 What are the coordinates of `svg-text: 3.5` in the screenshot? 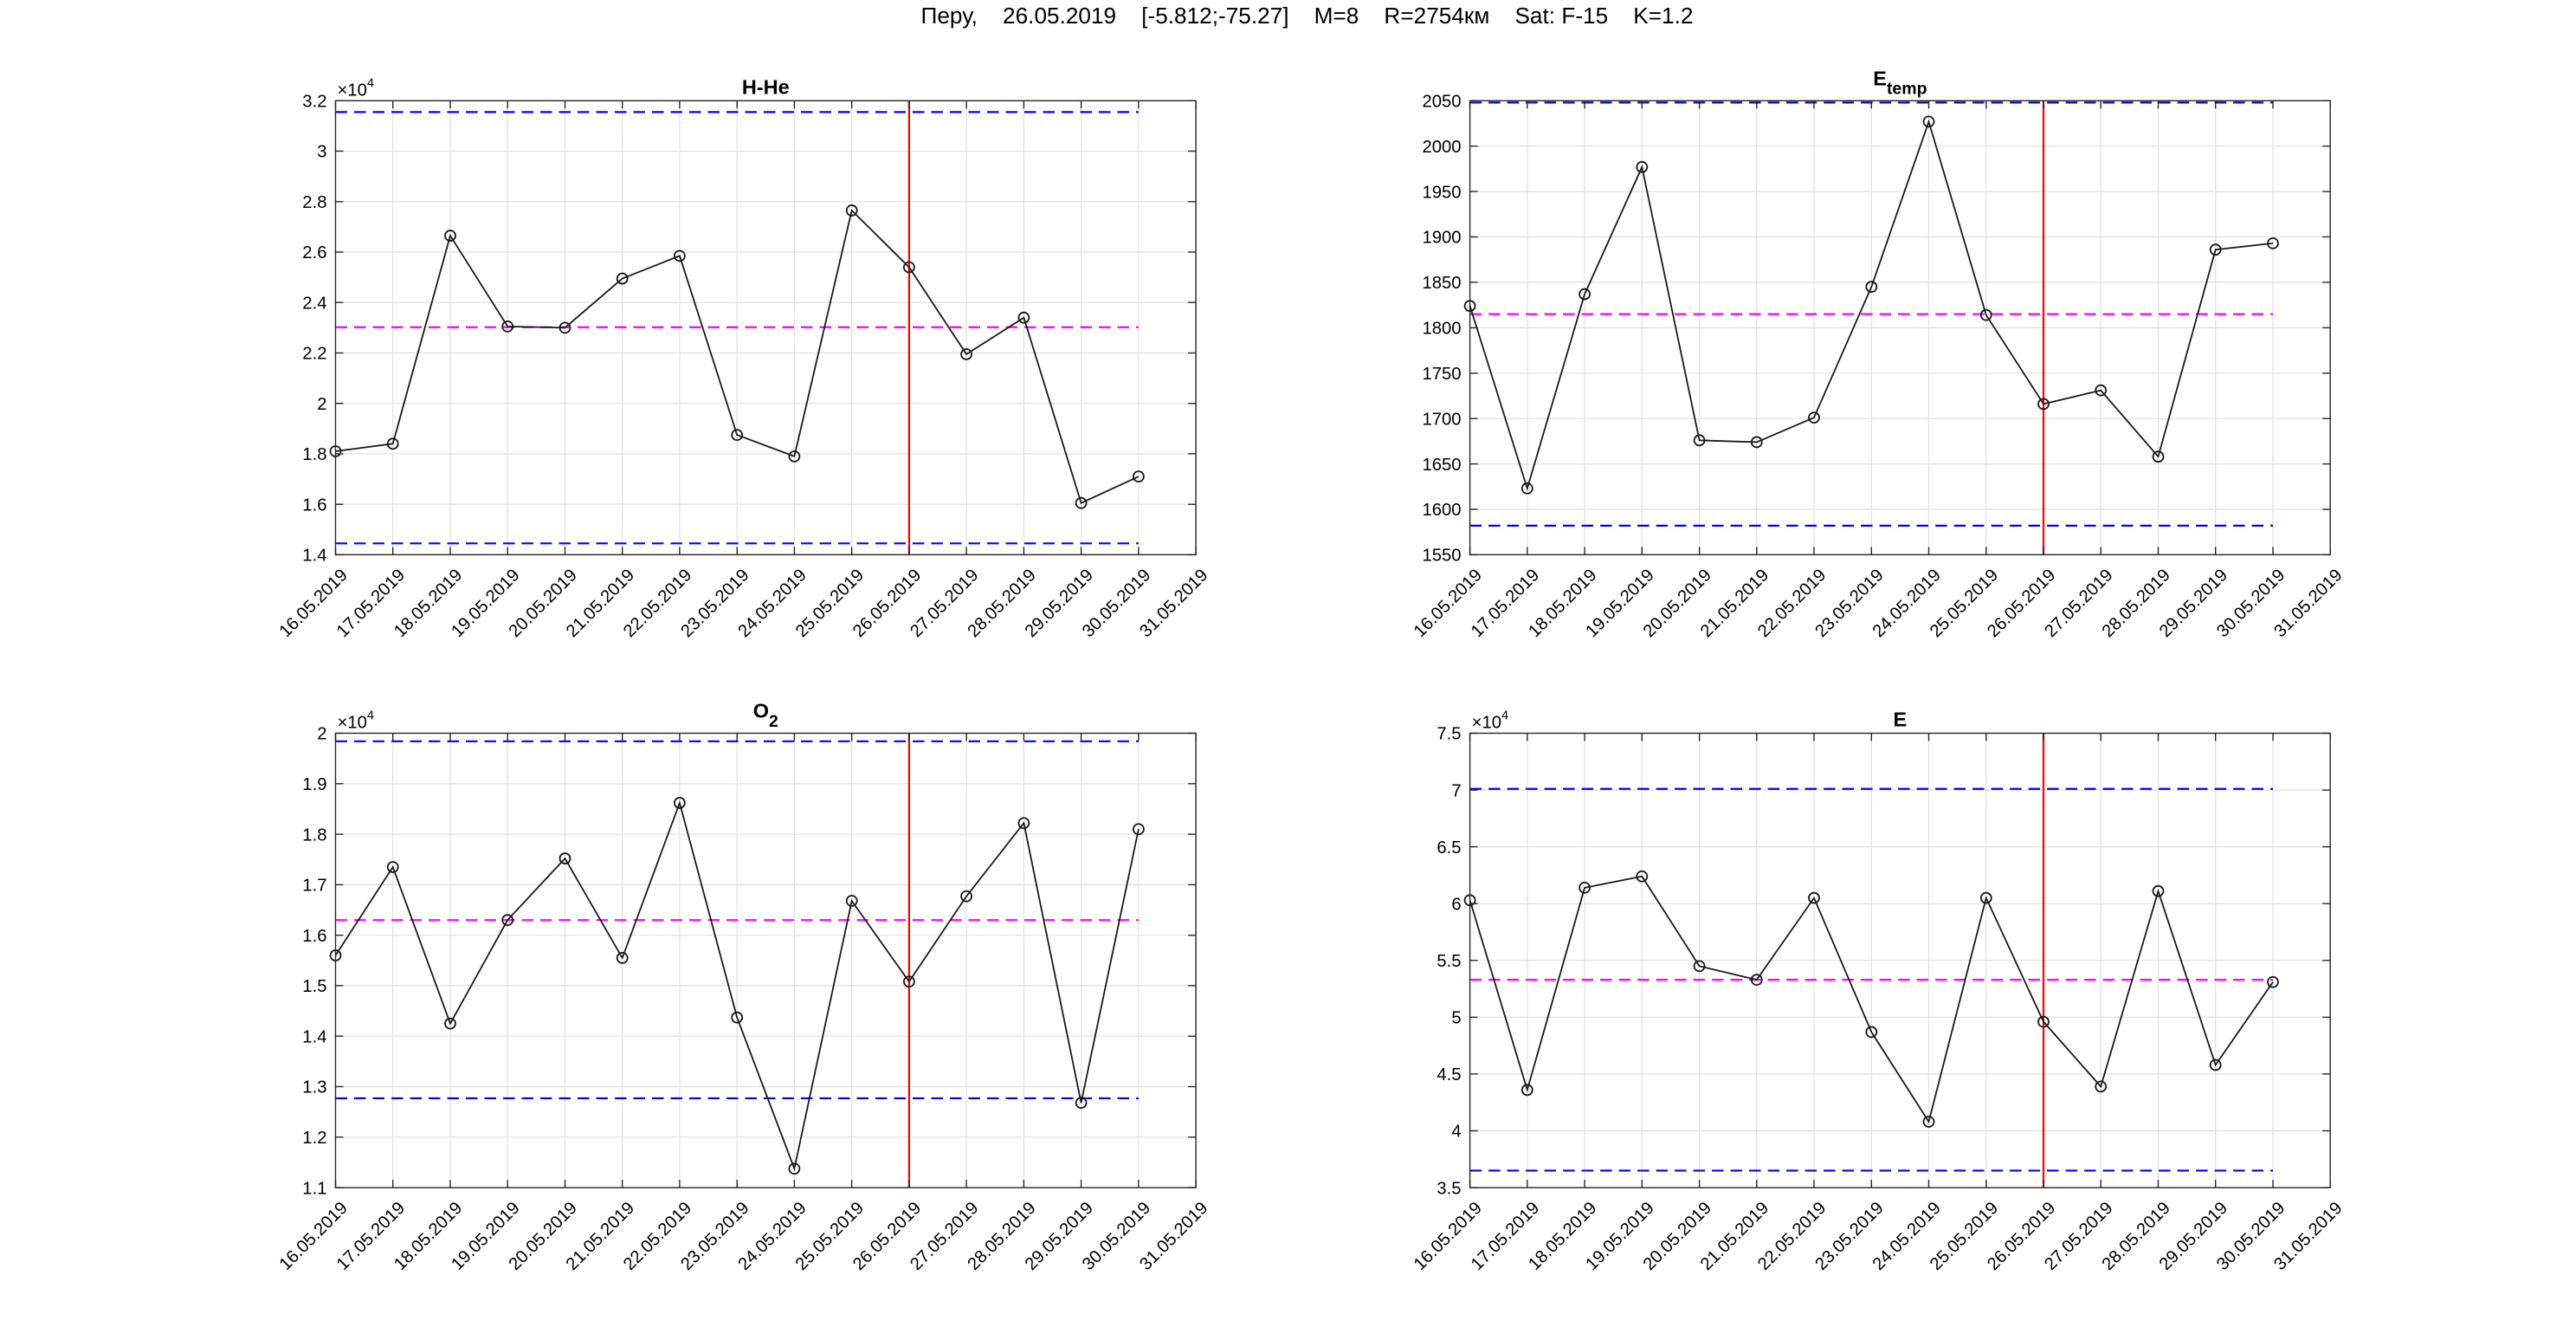 It's located at (1448, 1188).